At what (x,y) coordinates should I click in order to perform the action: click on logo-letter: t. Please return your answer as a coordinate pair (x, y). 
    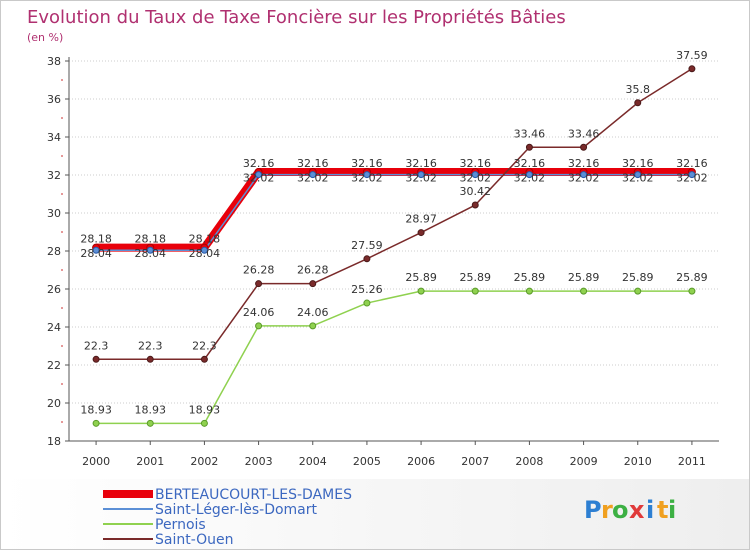
    Looking at the image, I should click on (662, 510).